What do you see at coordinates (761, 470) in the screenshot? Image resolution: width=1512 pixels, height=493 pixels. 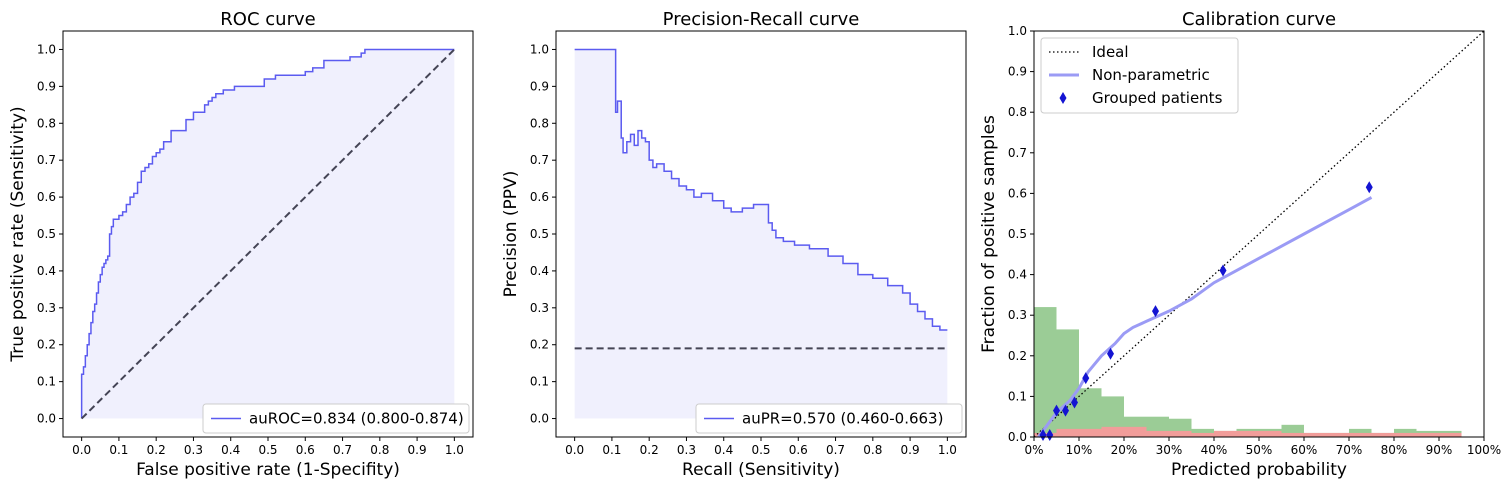 I see `x-axis-label: Recall (Sensitivity)` at bounding box center [761, 470].